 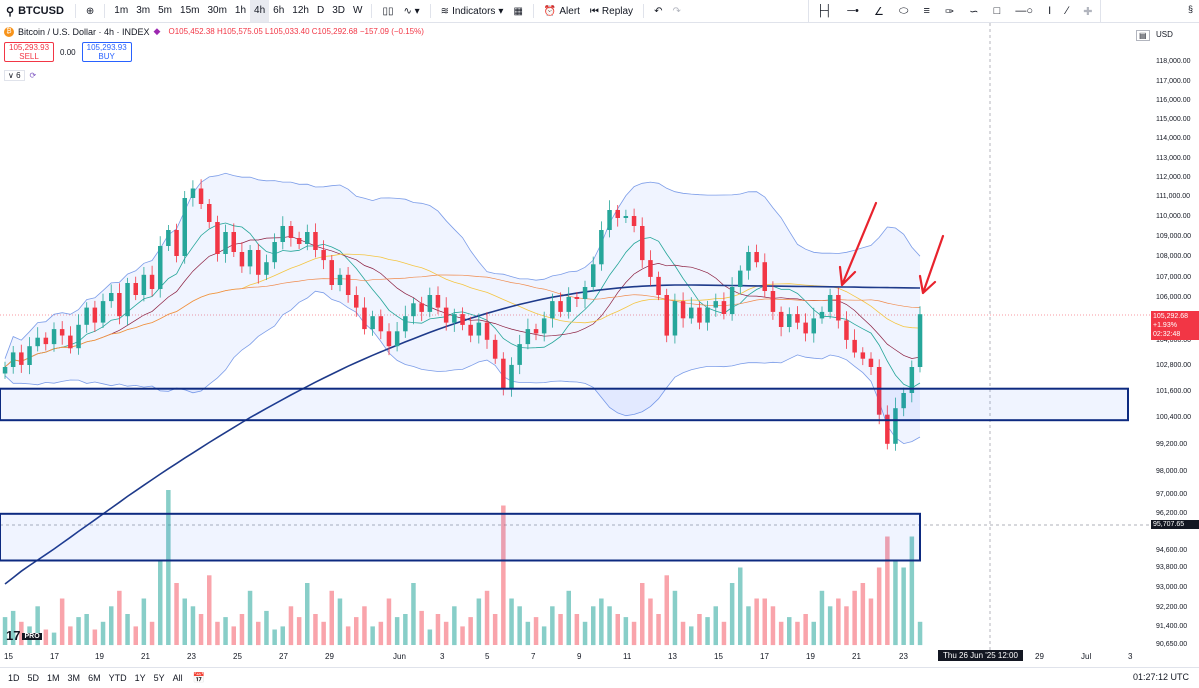 I want to click on horizontal-ray-icon: —○, so click(x=1024, y=11).